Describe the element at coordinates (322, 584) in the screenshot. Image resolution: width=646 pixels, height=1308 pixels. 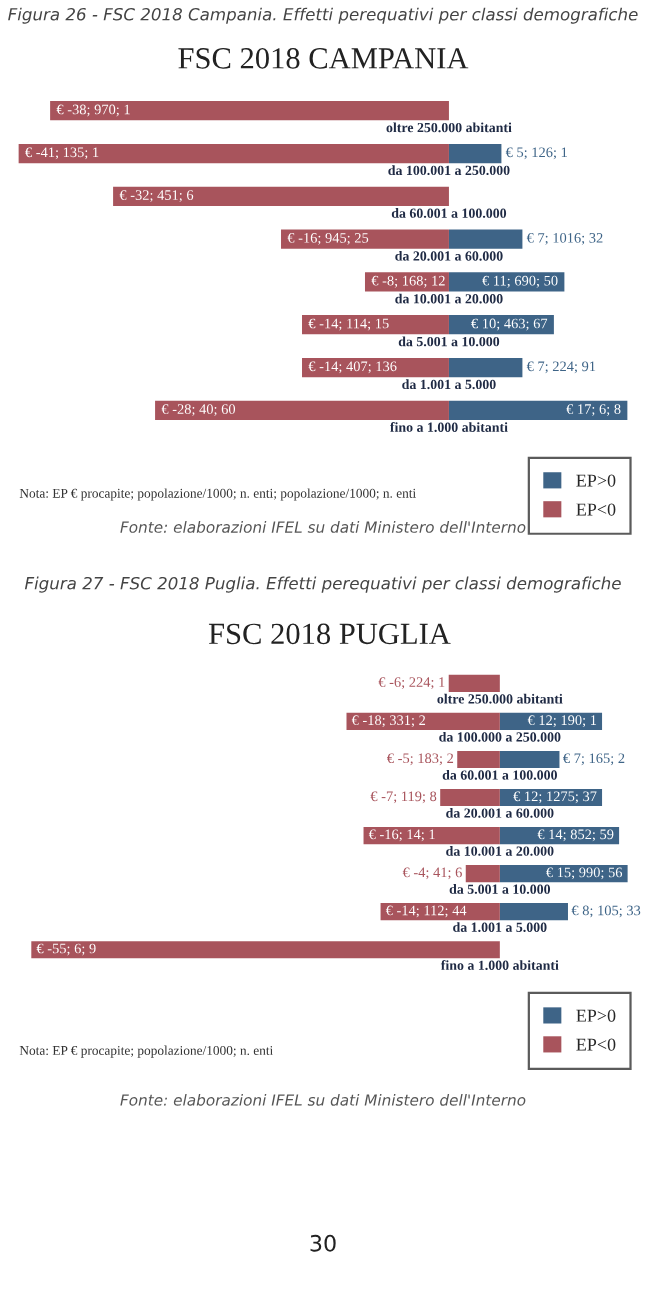
I see `text: Figura 27 - FSC 2018 Puglia. Effetti perequativi per classi demografiche` at that location.